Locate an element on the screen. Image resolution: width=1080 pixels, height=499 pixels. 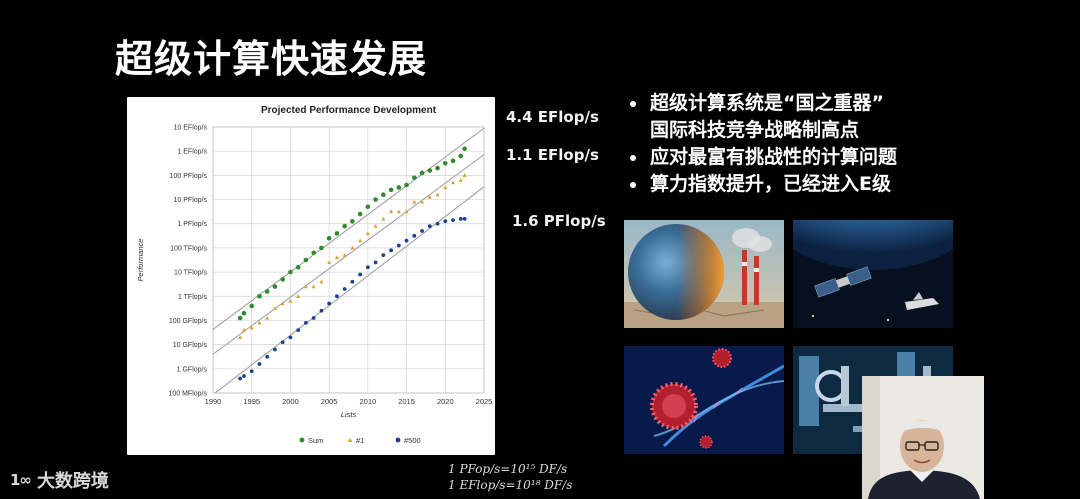
y-tick-label: 1 TFlop/s is located at coordinates (193, 297).